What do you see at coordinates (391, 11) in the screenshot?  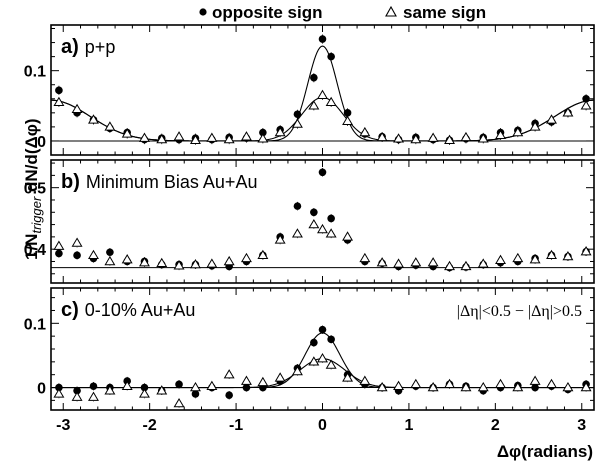 I see `legend-same-marker` at bounding box center [391, 11].